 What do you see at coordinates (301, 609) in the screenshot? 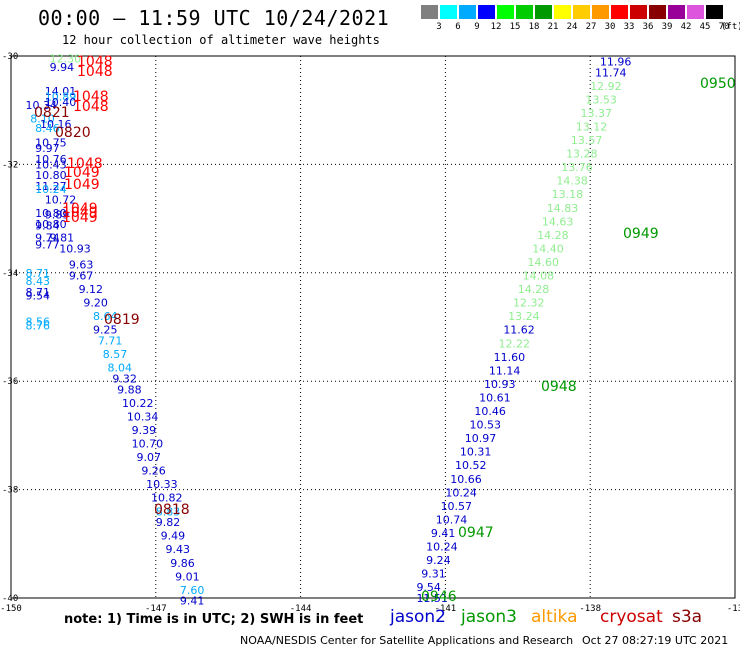
I see `x-tick-label: -144` at bounding box center [301, 609].